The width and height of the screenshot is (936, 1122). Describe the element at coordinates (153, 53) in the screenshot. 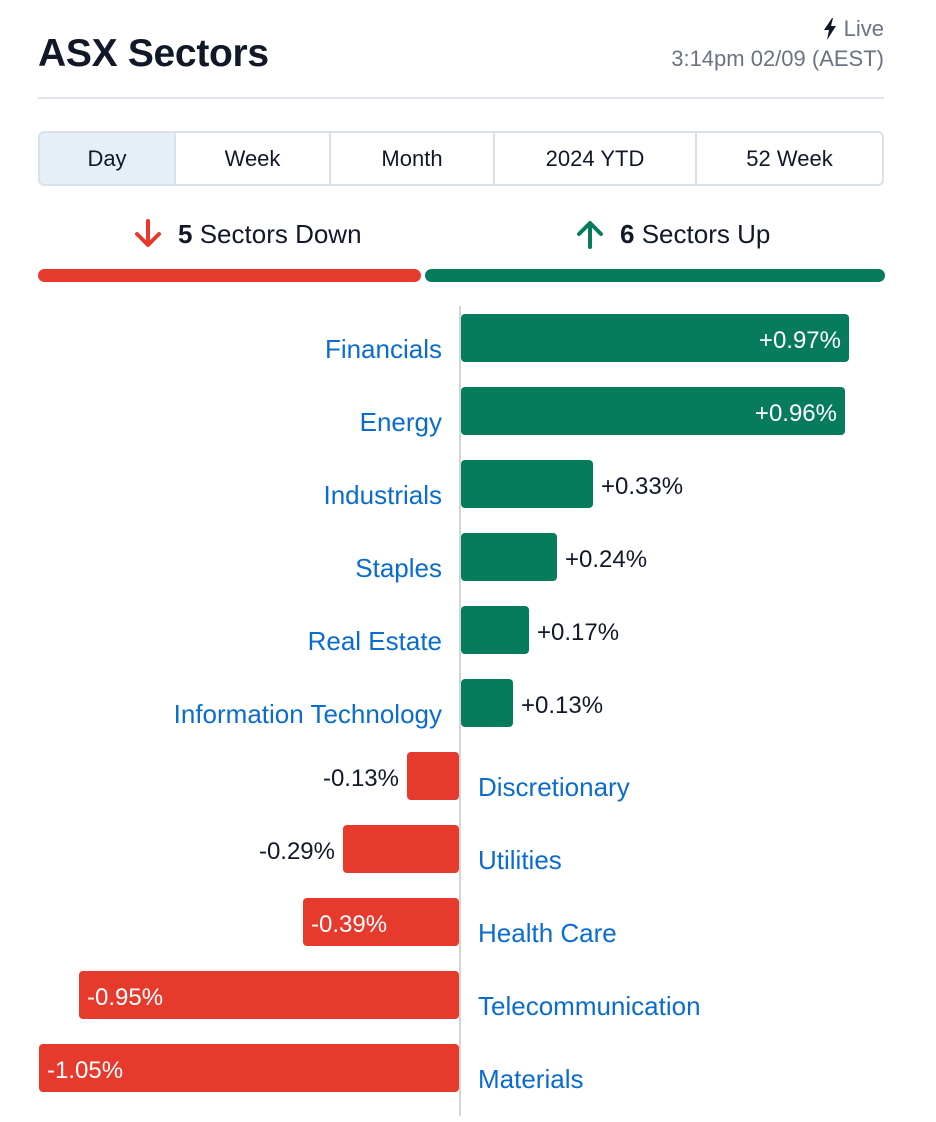

I see `page-title: ASX Sectors` at that location.